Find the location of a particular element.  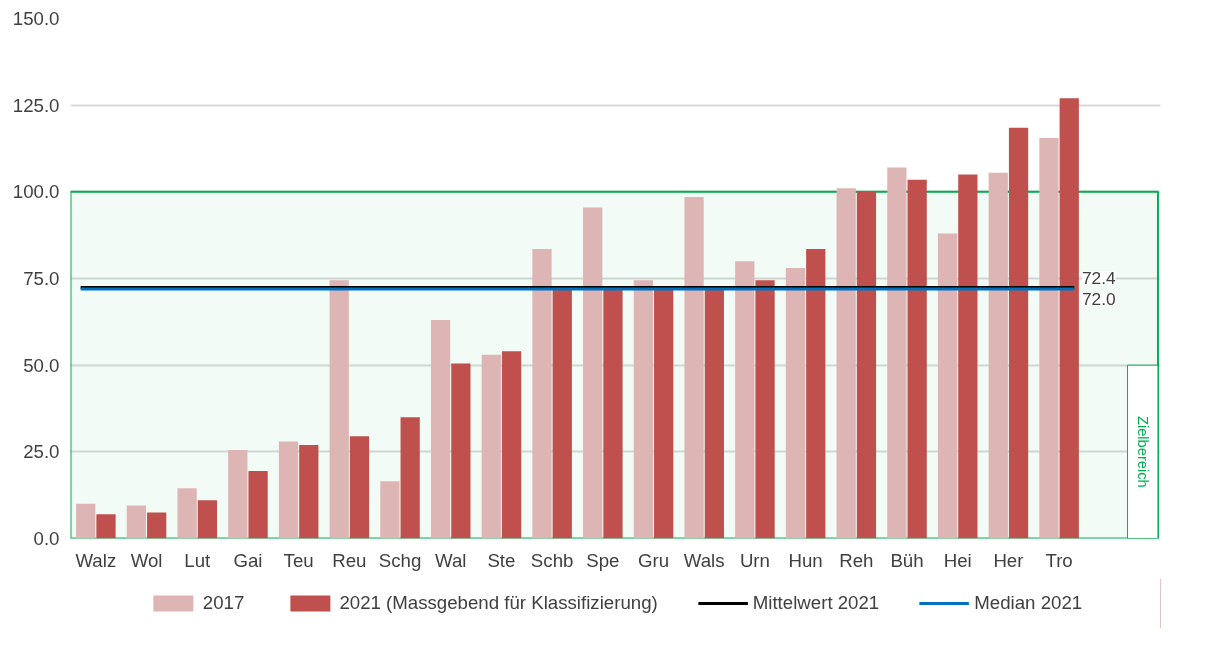

annotation: 72.4 is located at coordinates (1099, 277).